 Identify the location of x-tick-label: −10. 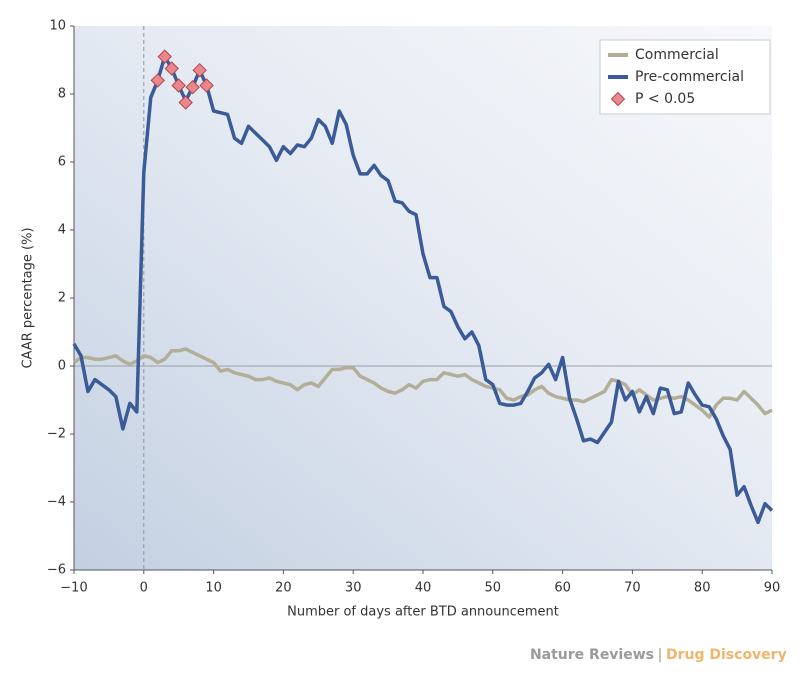
(73, 588).